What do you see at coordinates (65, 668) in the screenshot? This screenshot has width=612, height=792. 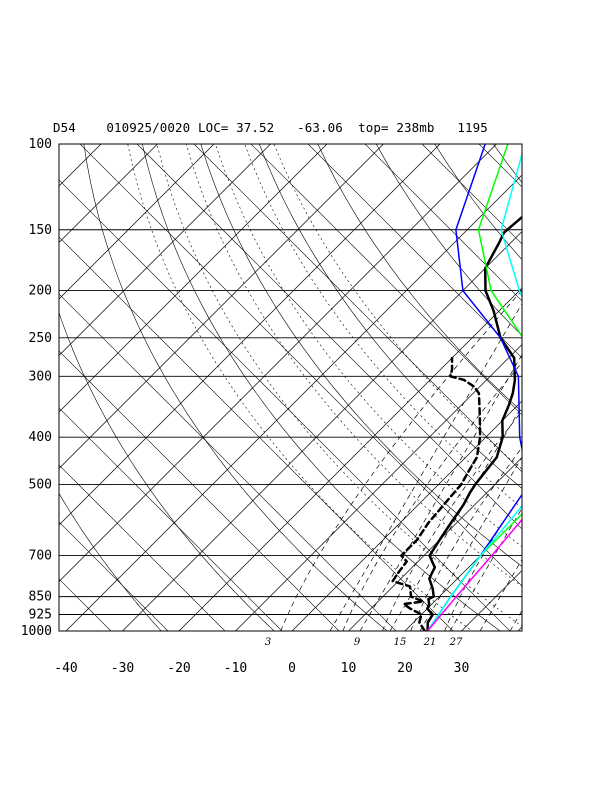 I see `temperature-tick-label: -40` at bounding box center [65, 668].